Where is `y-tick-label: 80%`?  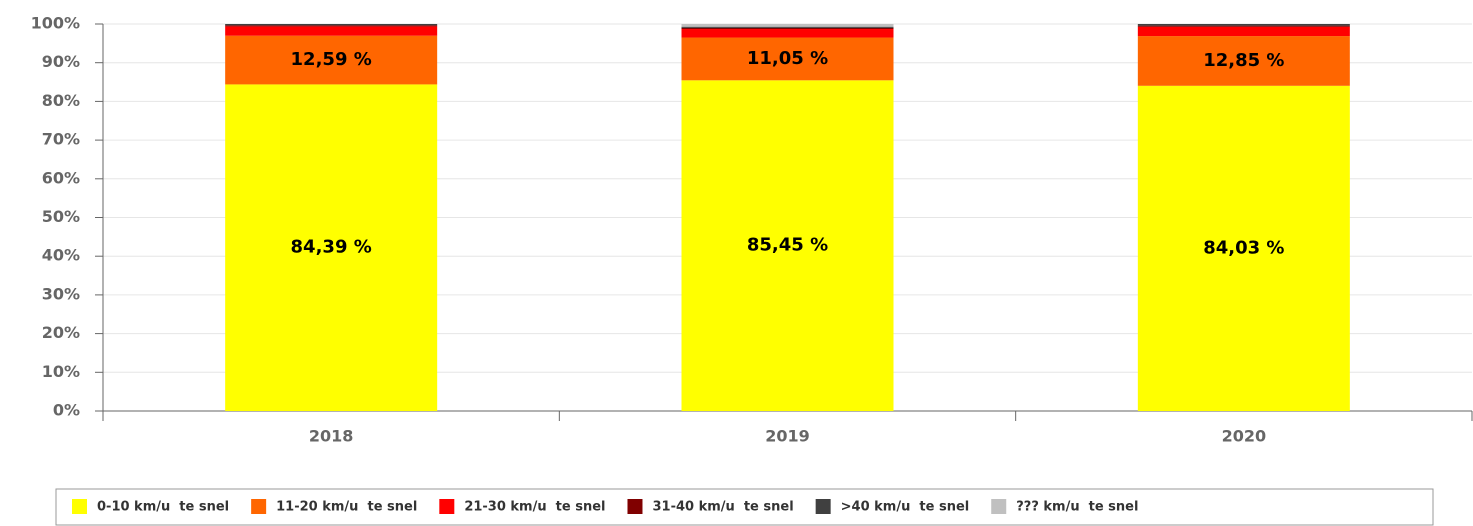 y-tick-label: 80% is located at coordinates (61, 100).